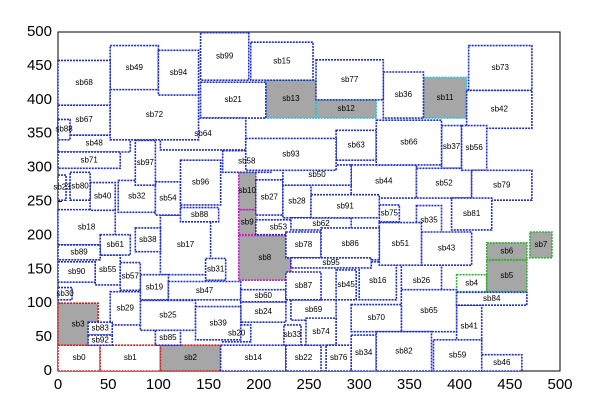 This screenshot has width=600, height=416. Describe the element at coordinates (377, 317) in the screenshot. I see `block-label: sb70` at that location.